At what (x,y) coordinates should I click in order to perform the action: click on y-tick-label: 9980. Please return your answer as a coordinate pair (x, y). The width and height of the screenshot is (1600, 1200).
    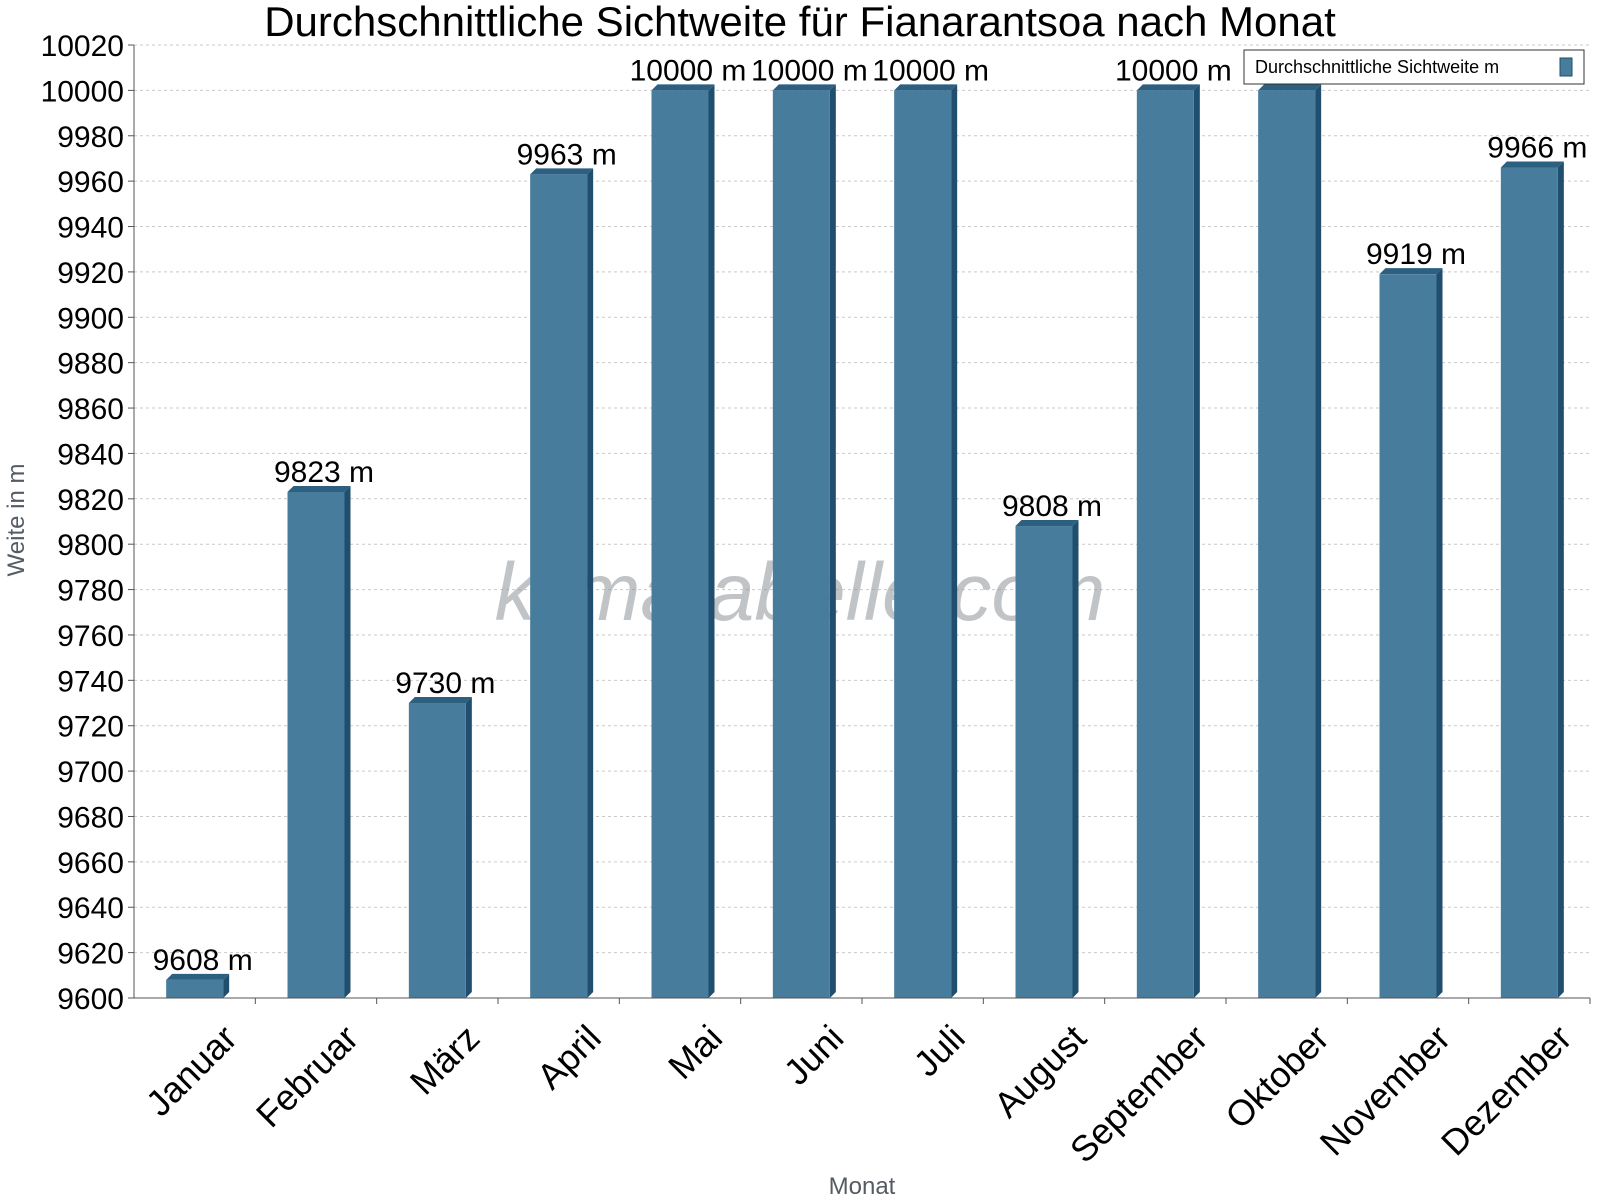
    Looking at the image, I should click on (90, 137).